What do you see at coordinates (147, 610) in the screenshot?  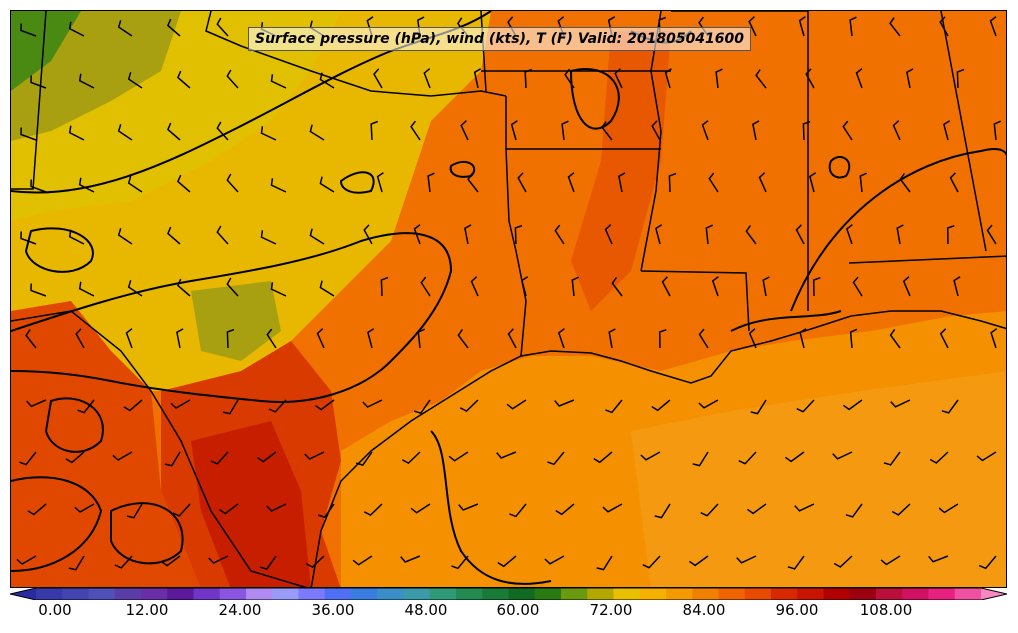 I see `colorbar-tick-label: 12.00` at bounding box center [147, 610].